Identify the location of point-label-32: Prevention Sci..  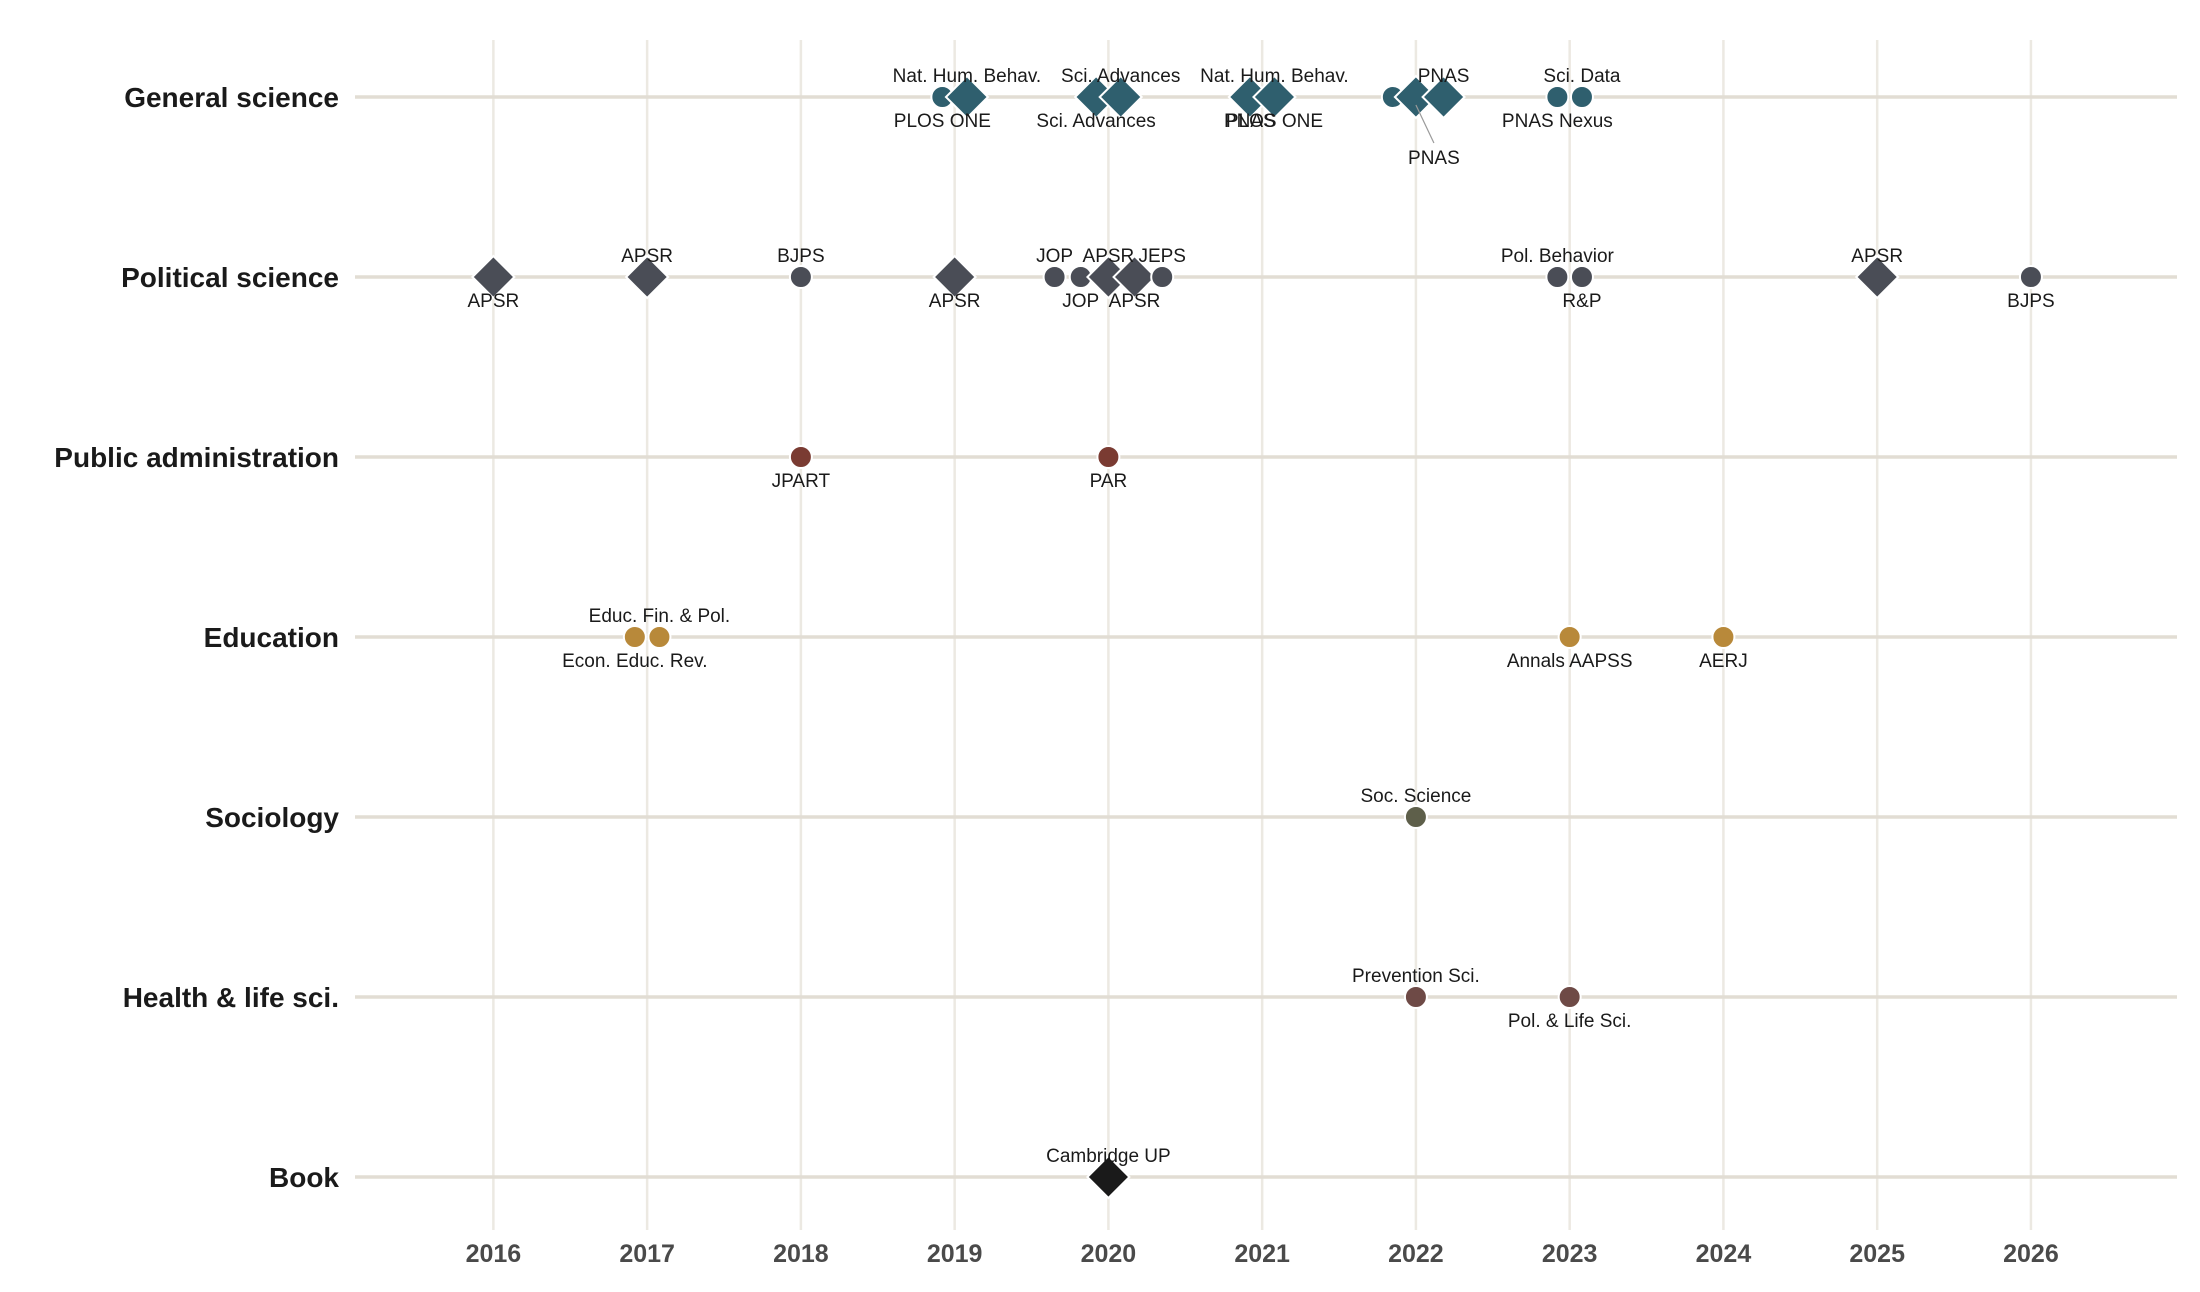
(1416, 976).